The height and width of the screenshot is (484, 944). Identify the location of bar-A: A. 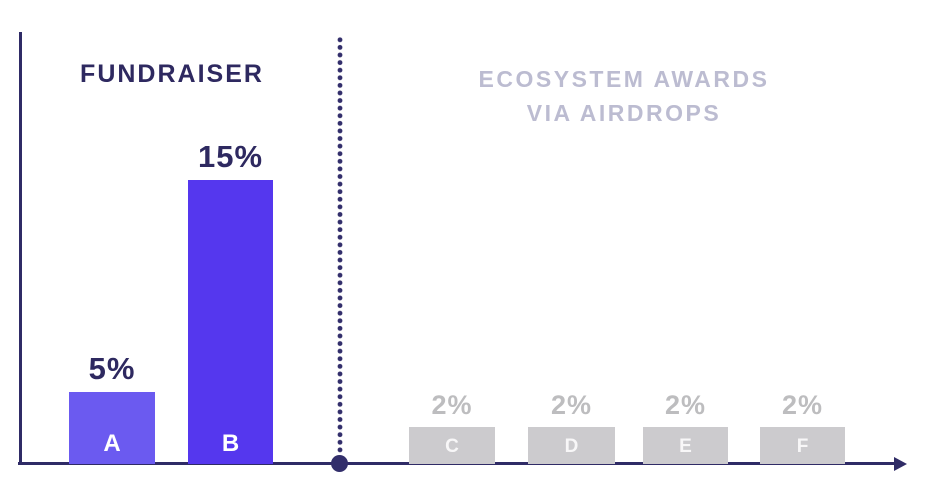
(112, 428).